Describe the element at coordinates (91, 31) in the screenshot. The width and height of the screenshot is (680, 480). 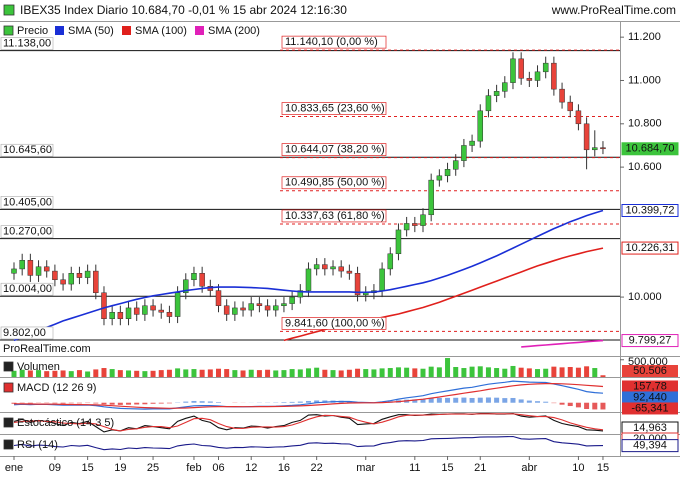
I see `legend-label: SMA (50)` at that location.